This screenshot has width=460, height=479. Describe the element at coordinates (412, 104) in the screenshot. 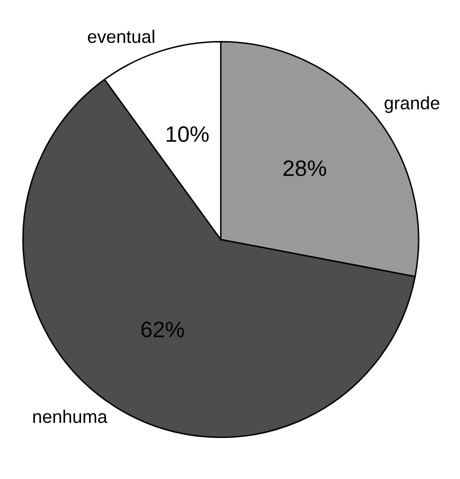

I see `slice-label: grande` at that location.